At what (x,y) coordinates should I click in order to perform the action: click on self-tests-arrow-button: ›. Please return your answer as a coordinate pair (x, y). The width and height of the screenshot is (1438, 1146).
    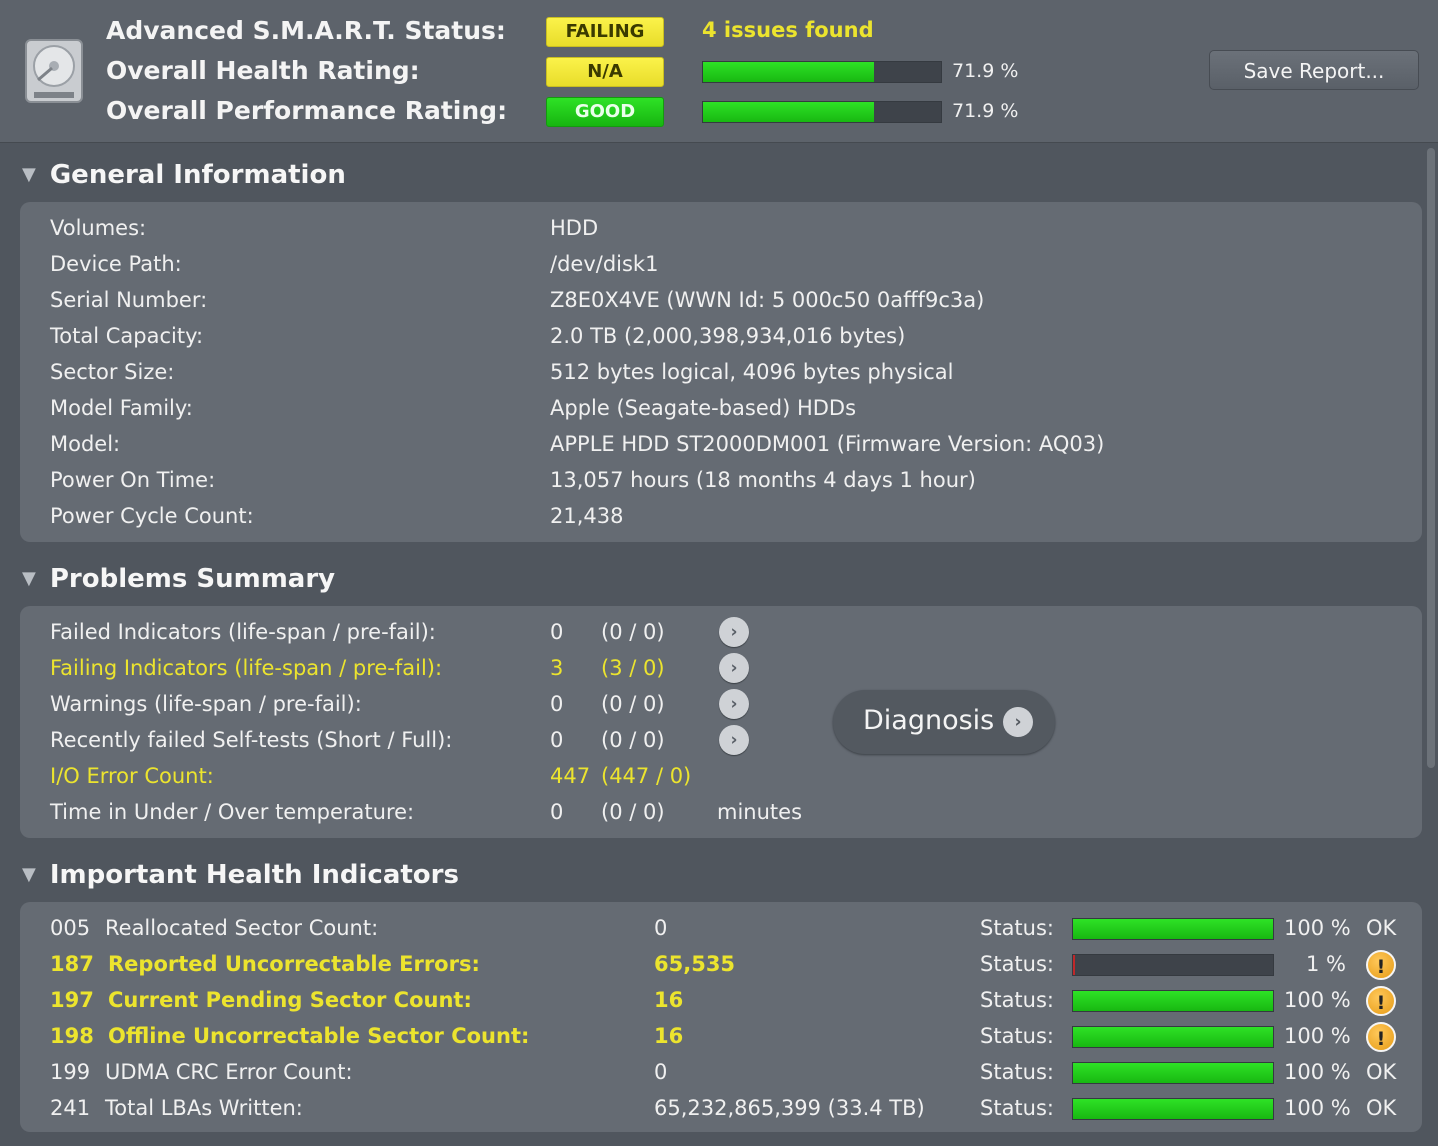
    Looking at the image, I should click on (734, 740).